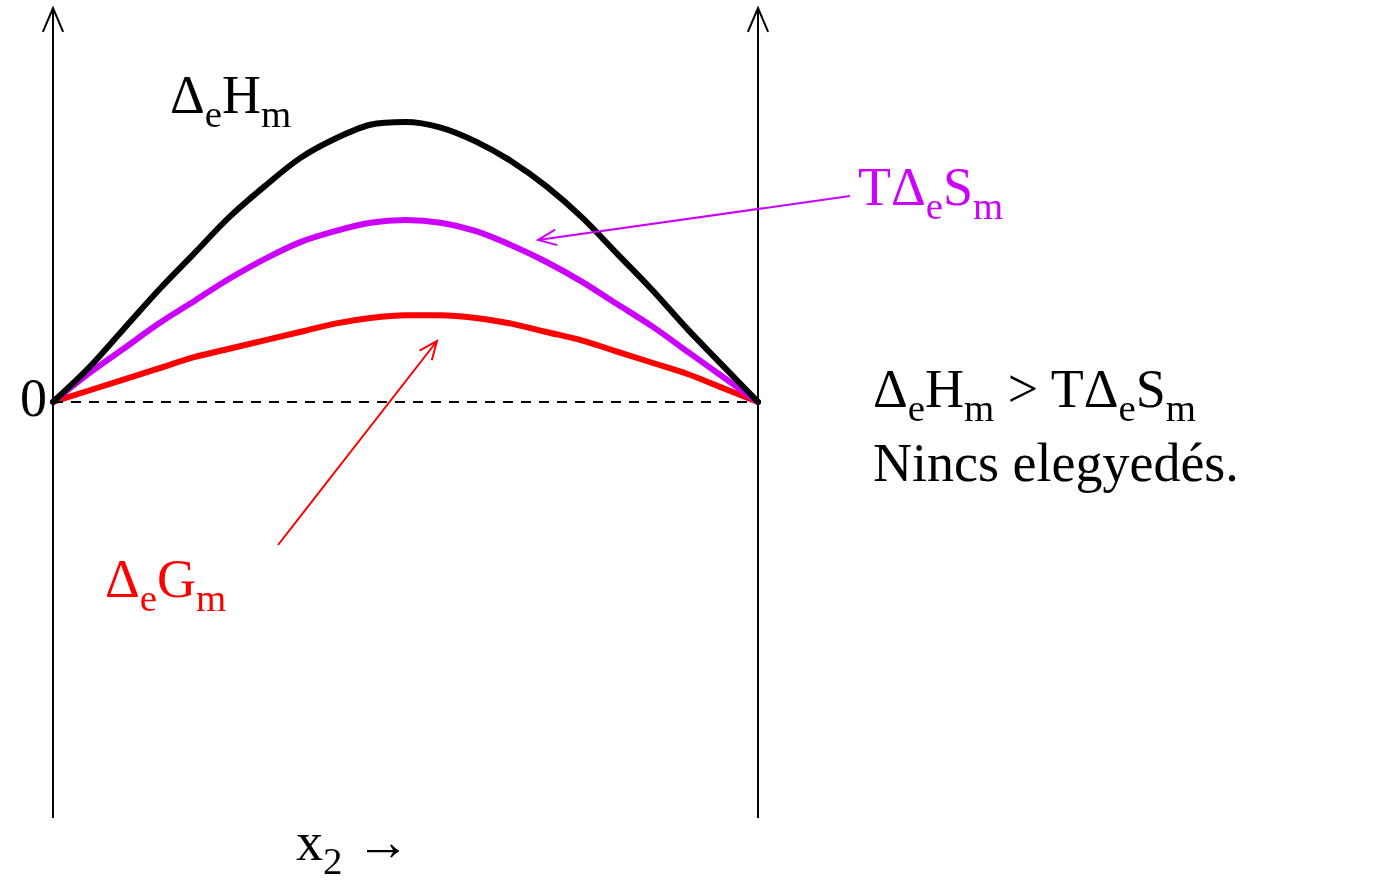 The height and width of the screenshot is (889, 1391). Describe the element at coordinates (166, 584) in the screenshot. I see `text: Δ$_{e}$G$_{m}$` at that location.